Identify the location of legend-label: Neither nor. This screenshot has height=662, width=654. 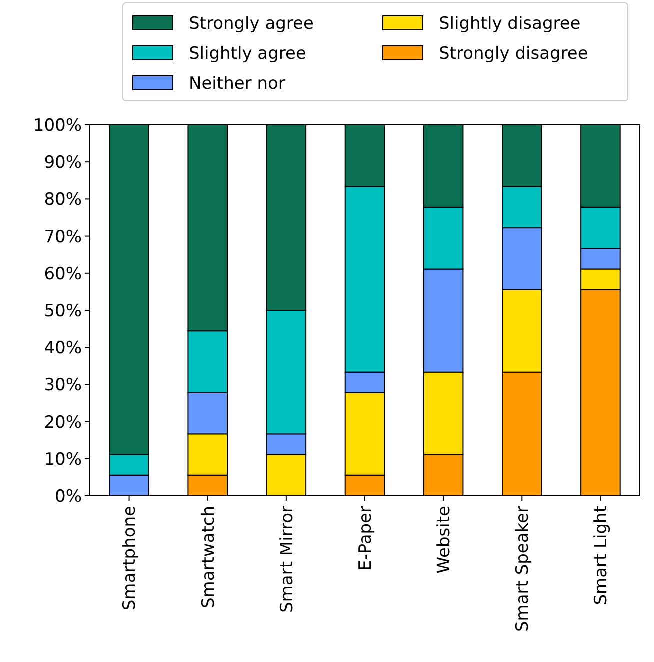
(237, 84).